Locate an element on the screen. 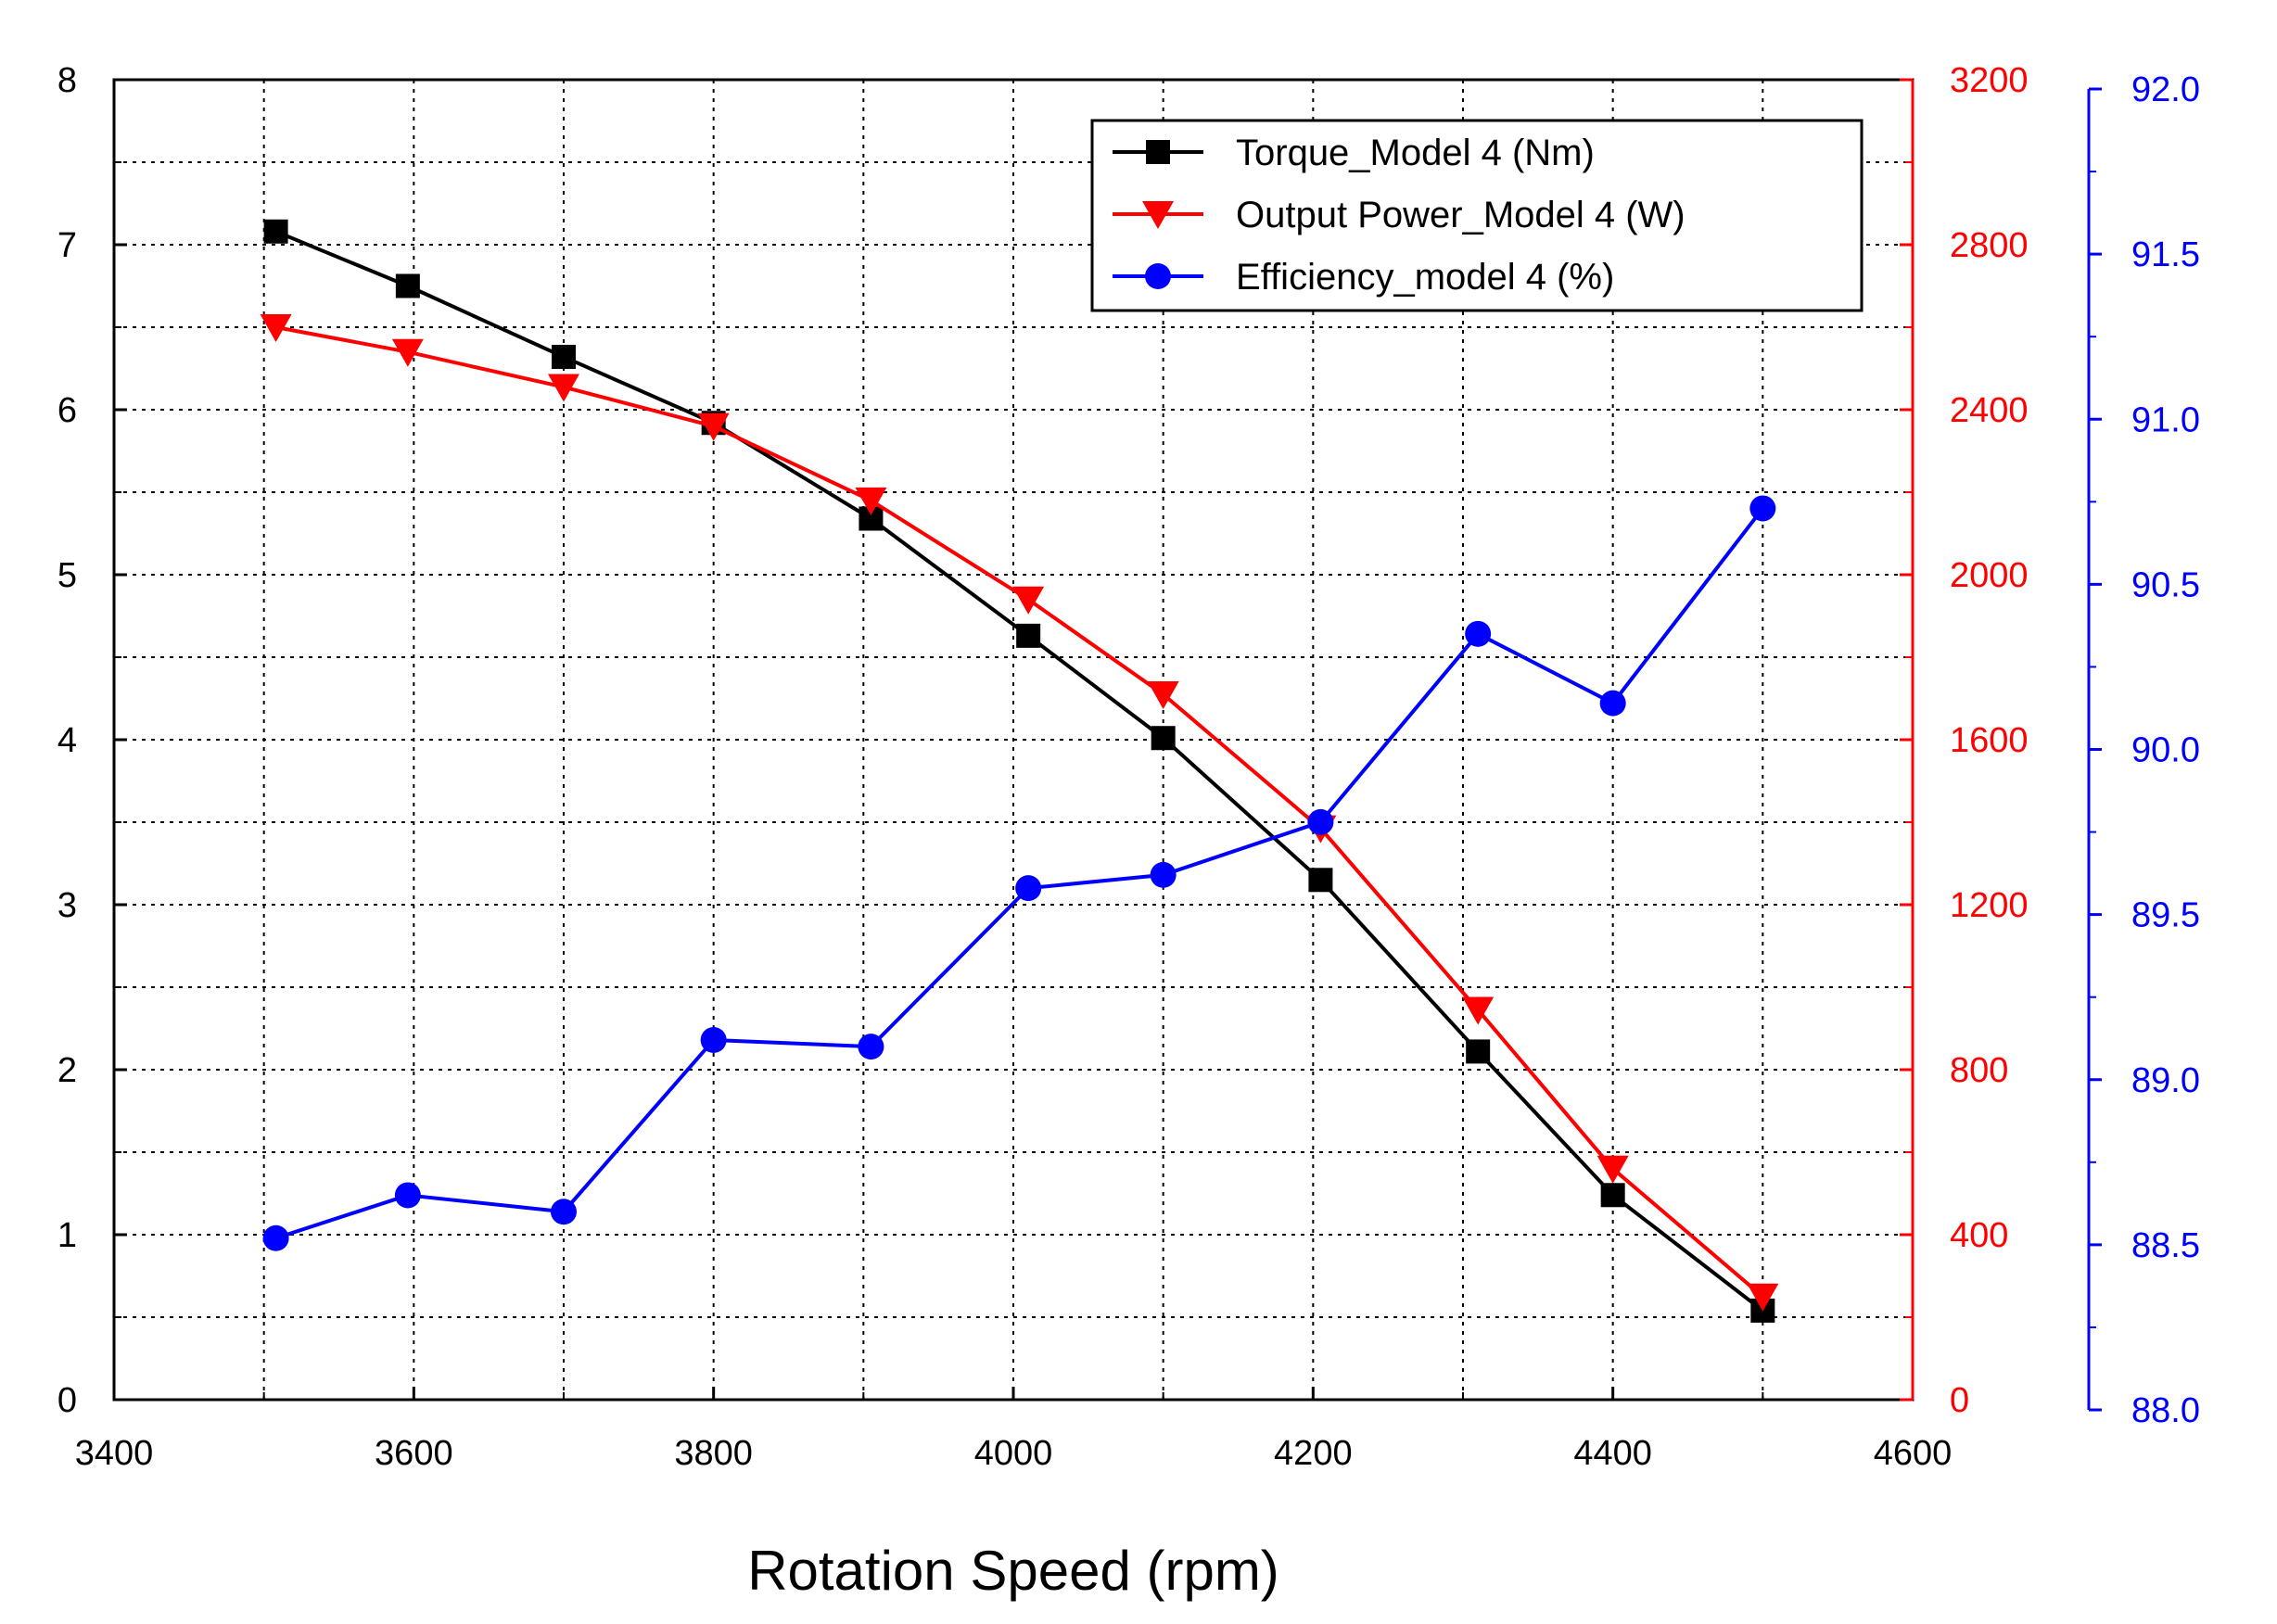 This screenshot has width=2277, height=1624. y-tick-label-power: 400 is located at coordinates (1979, 1235).